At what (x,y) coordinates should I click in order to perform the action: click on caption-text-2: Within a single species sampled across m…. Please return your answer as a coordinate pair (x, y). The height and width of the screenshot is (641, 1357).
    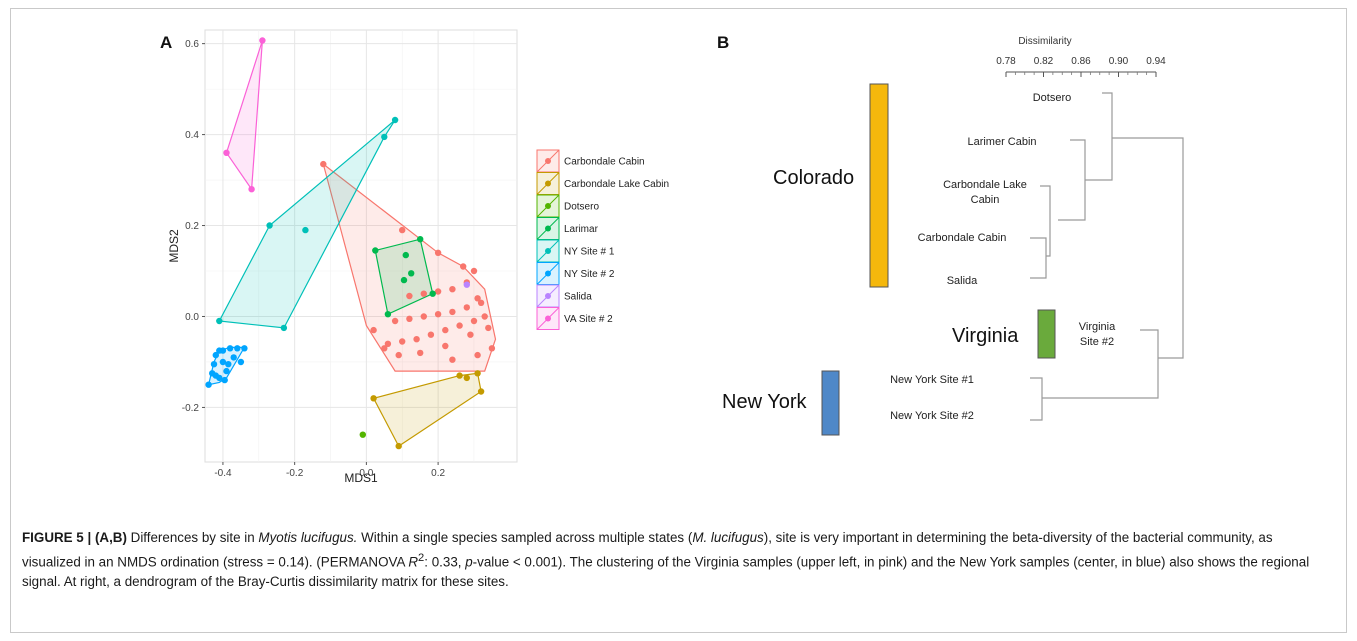
    Looking at the image, I should click on (525, 537).